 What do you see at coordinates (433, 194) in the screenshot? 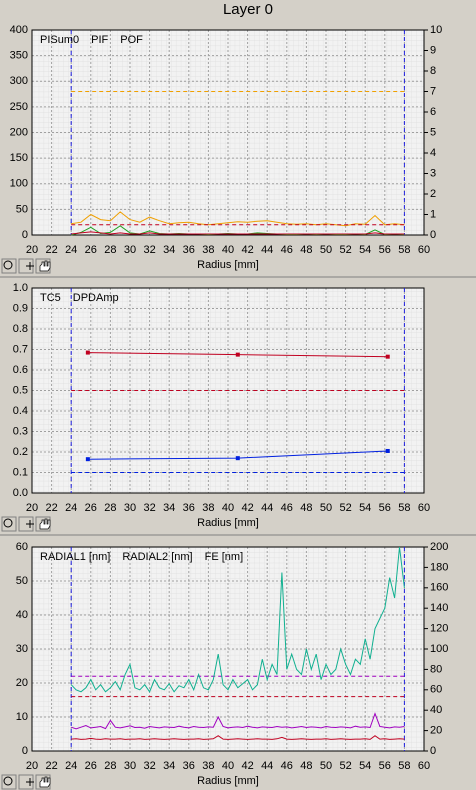
I see `y2-tick-label: 2` at bounding box center [433, 194].